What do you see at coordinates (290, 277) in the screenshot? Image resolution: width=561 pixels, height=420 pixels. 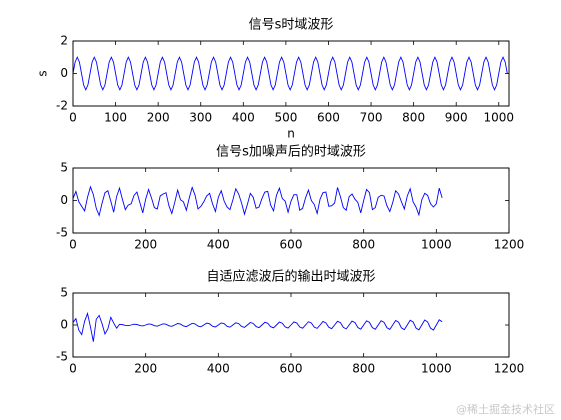 I see `chart-title: 自适应滤波后的输出时域波形` at bounding box center [290, 277].